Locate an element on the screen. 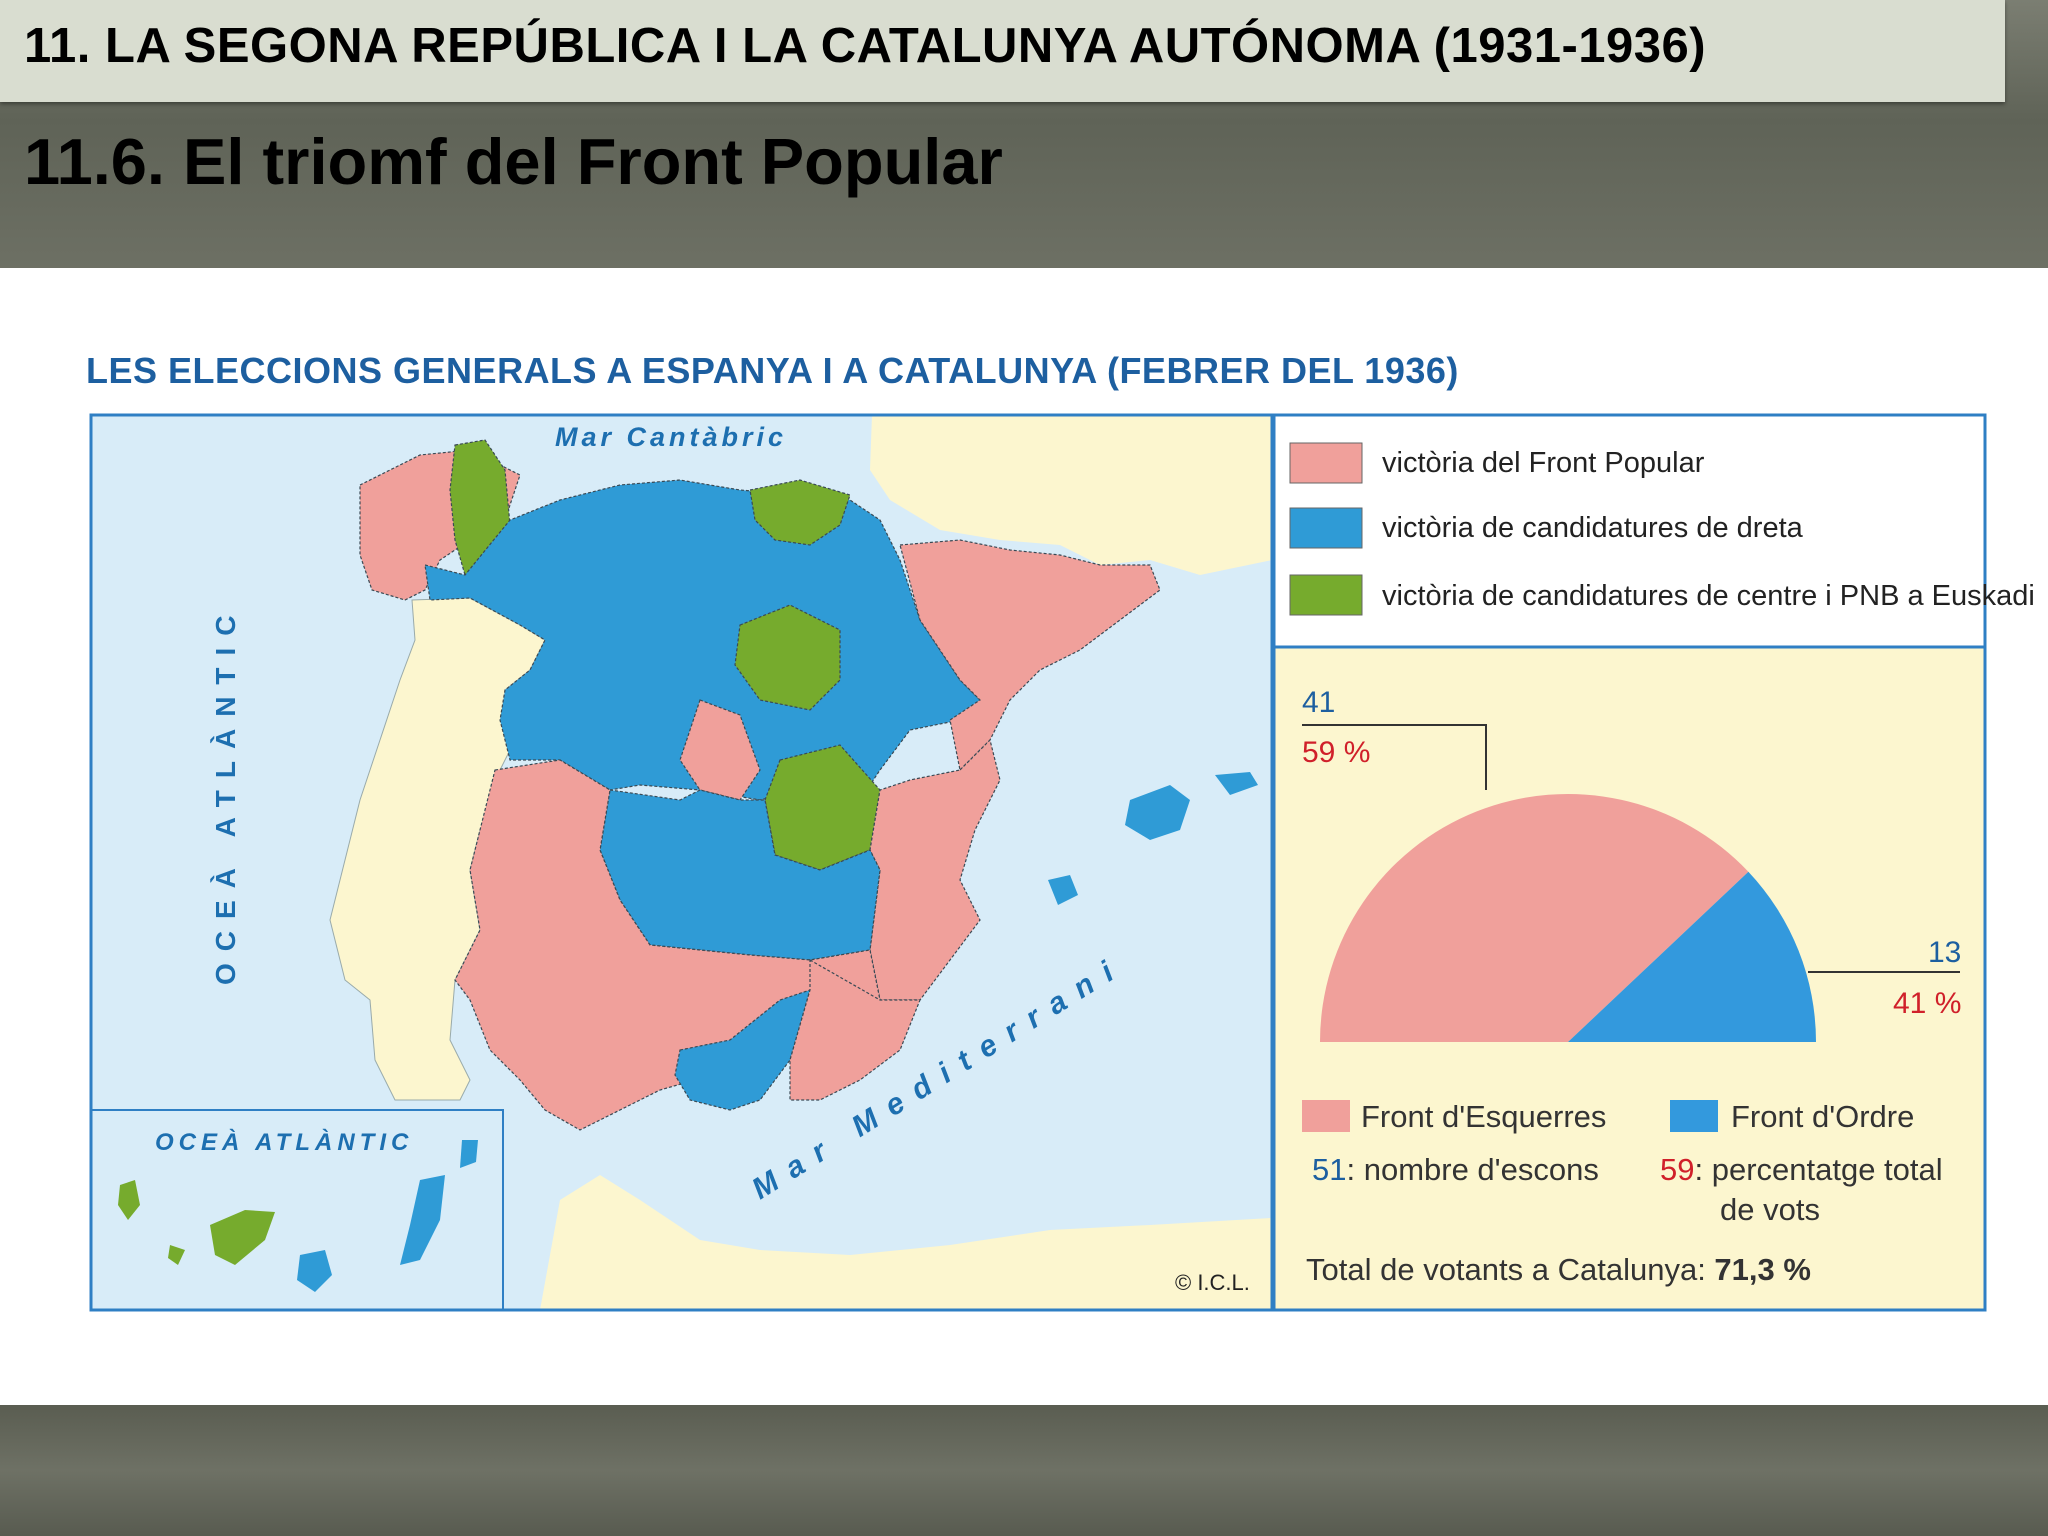 This screenshot has height=1536, width=2048. chart-legend-ordre: Front d'Ordre is located at coordinates (1822, 1116).